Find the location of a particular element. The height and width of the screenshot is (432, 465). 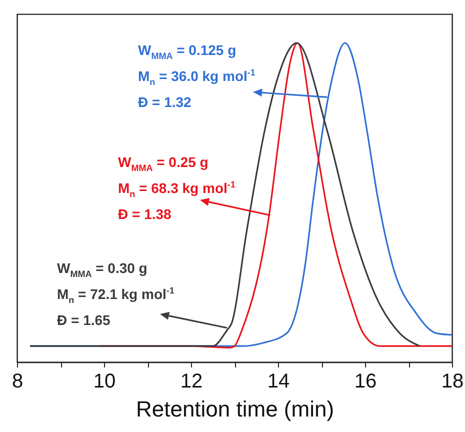

x-tick-label: 18 is located at coordinates (452, 381).